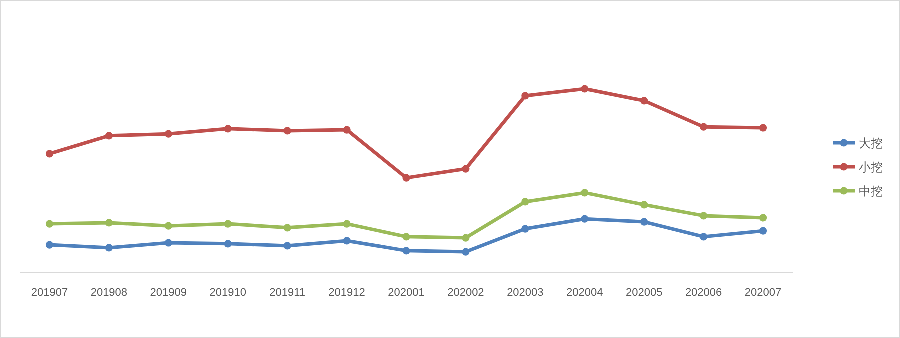  I want to click on x-tick-label: 202006, so click(703, 293).